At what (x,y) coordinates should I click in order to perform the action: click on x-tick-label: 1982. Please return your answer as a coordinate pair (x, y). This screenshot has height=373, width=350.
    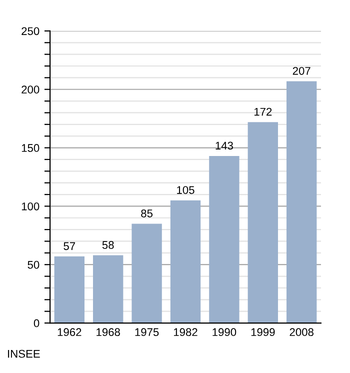
    Looking at the image, I should click on (186, 332).